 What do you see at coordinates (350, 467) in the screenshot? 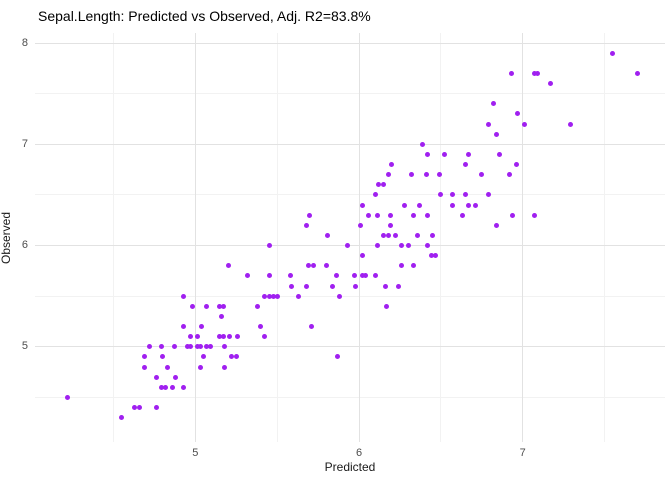
I see `x-axis-title: Predicted` at bounding box center [350, 467].